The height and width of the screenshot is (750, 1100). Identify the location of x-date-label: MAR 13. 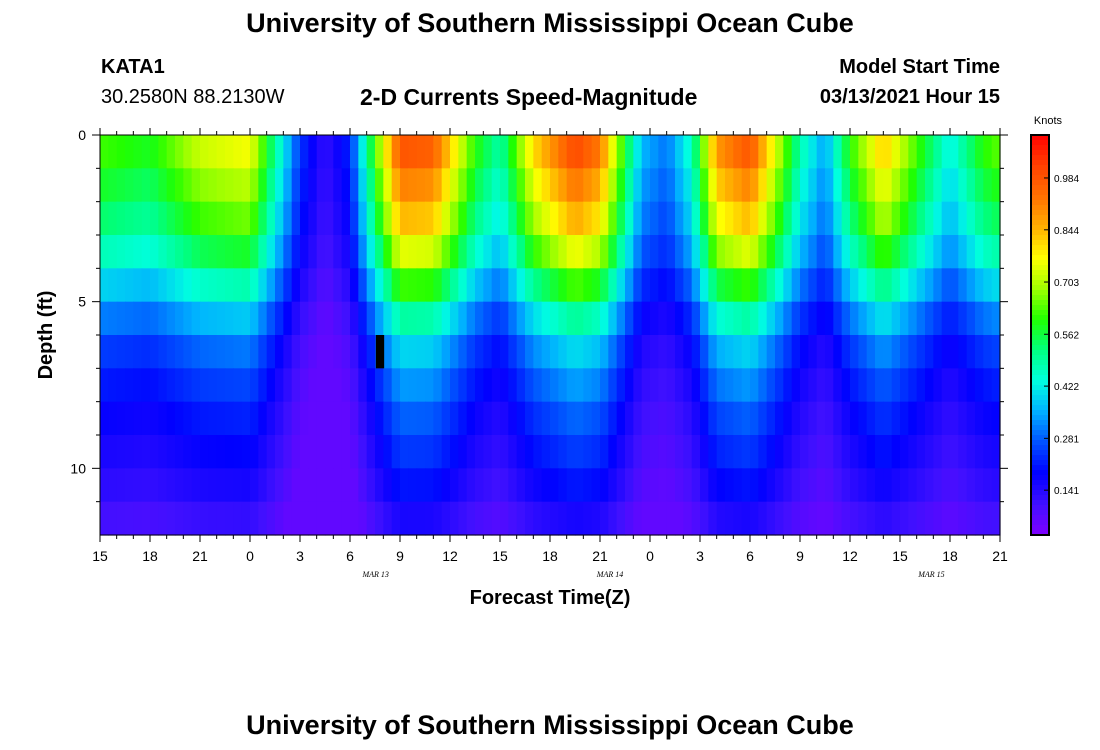
(374, 574).